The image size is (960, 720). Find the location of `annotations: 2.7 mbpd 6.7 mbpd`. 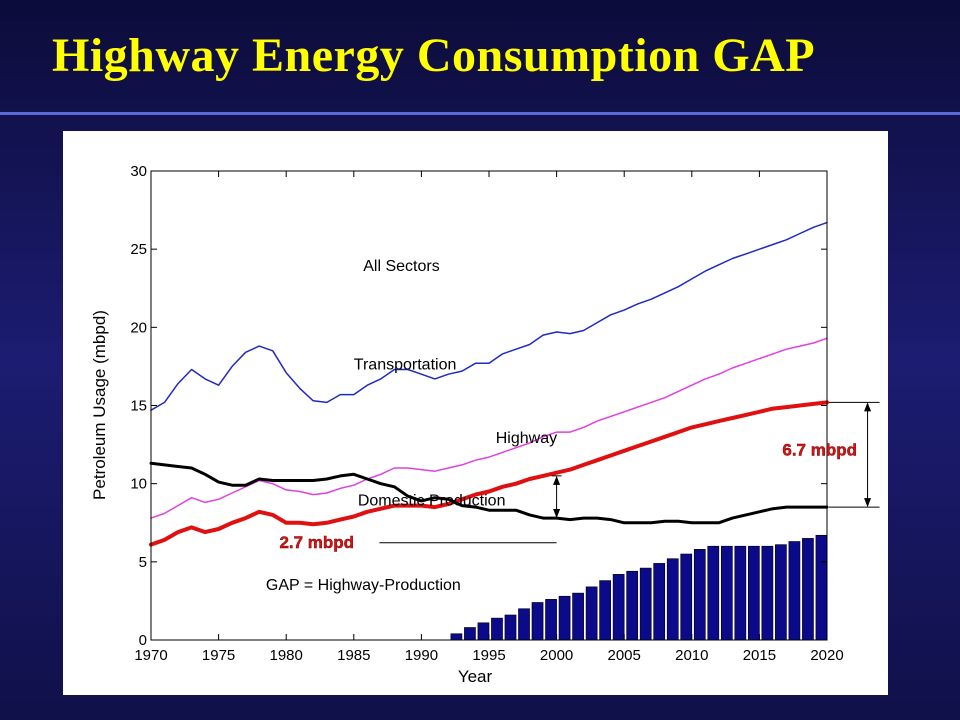

annotations: 2.7 mbpd 6.7 mbpd is located at coordinates (579, 476).